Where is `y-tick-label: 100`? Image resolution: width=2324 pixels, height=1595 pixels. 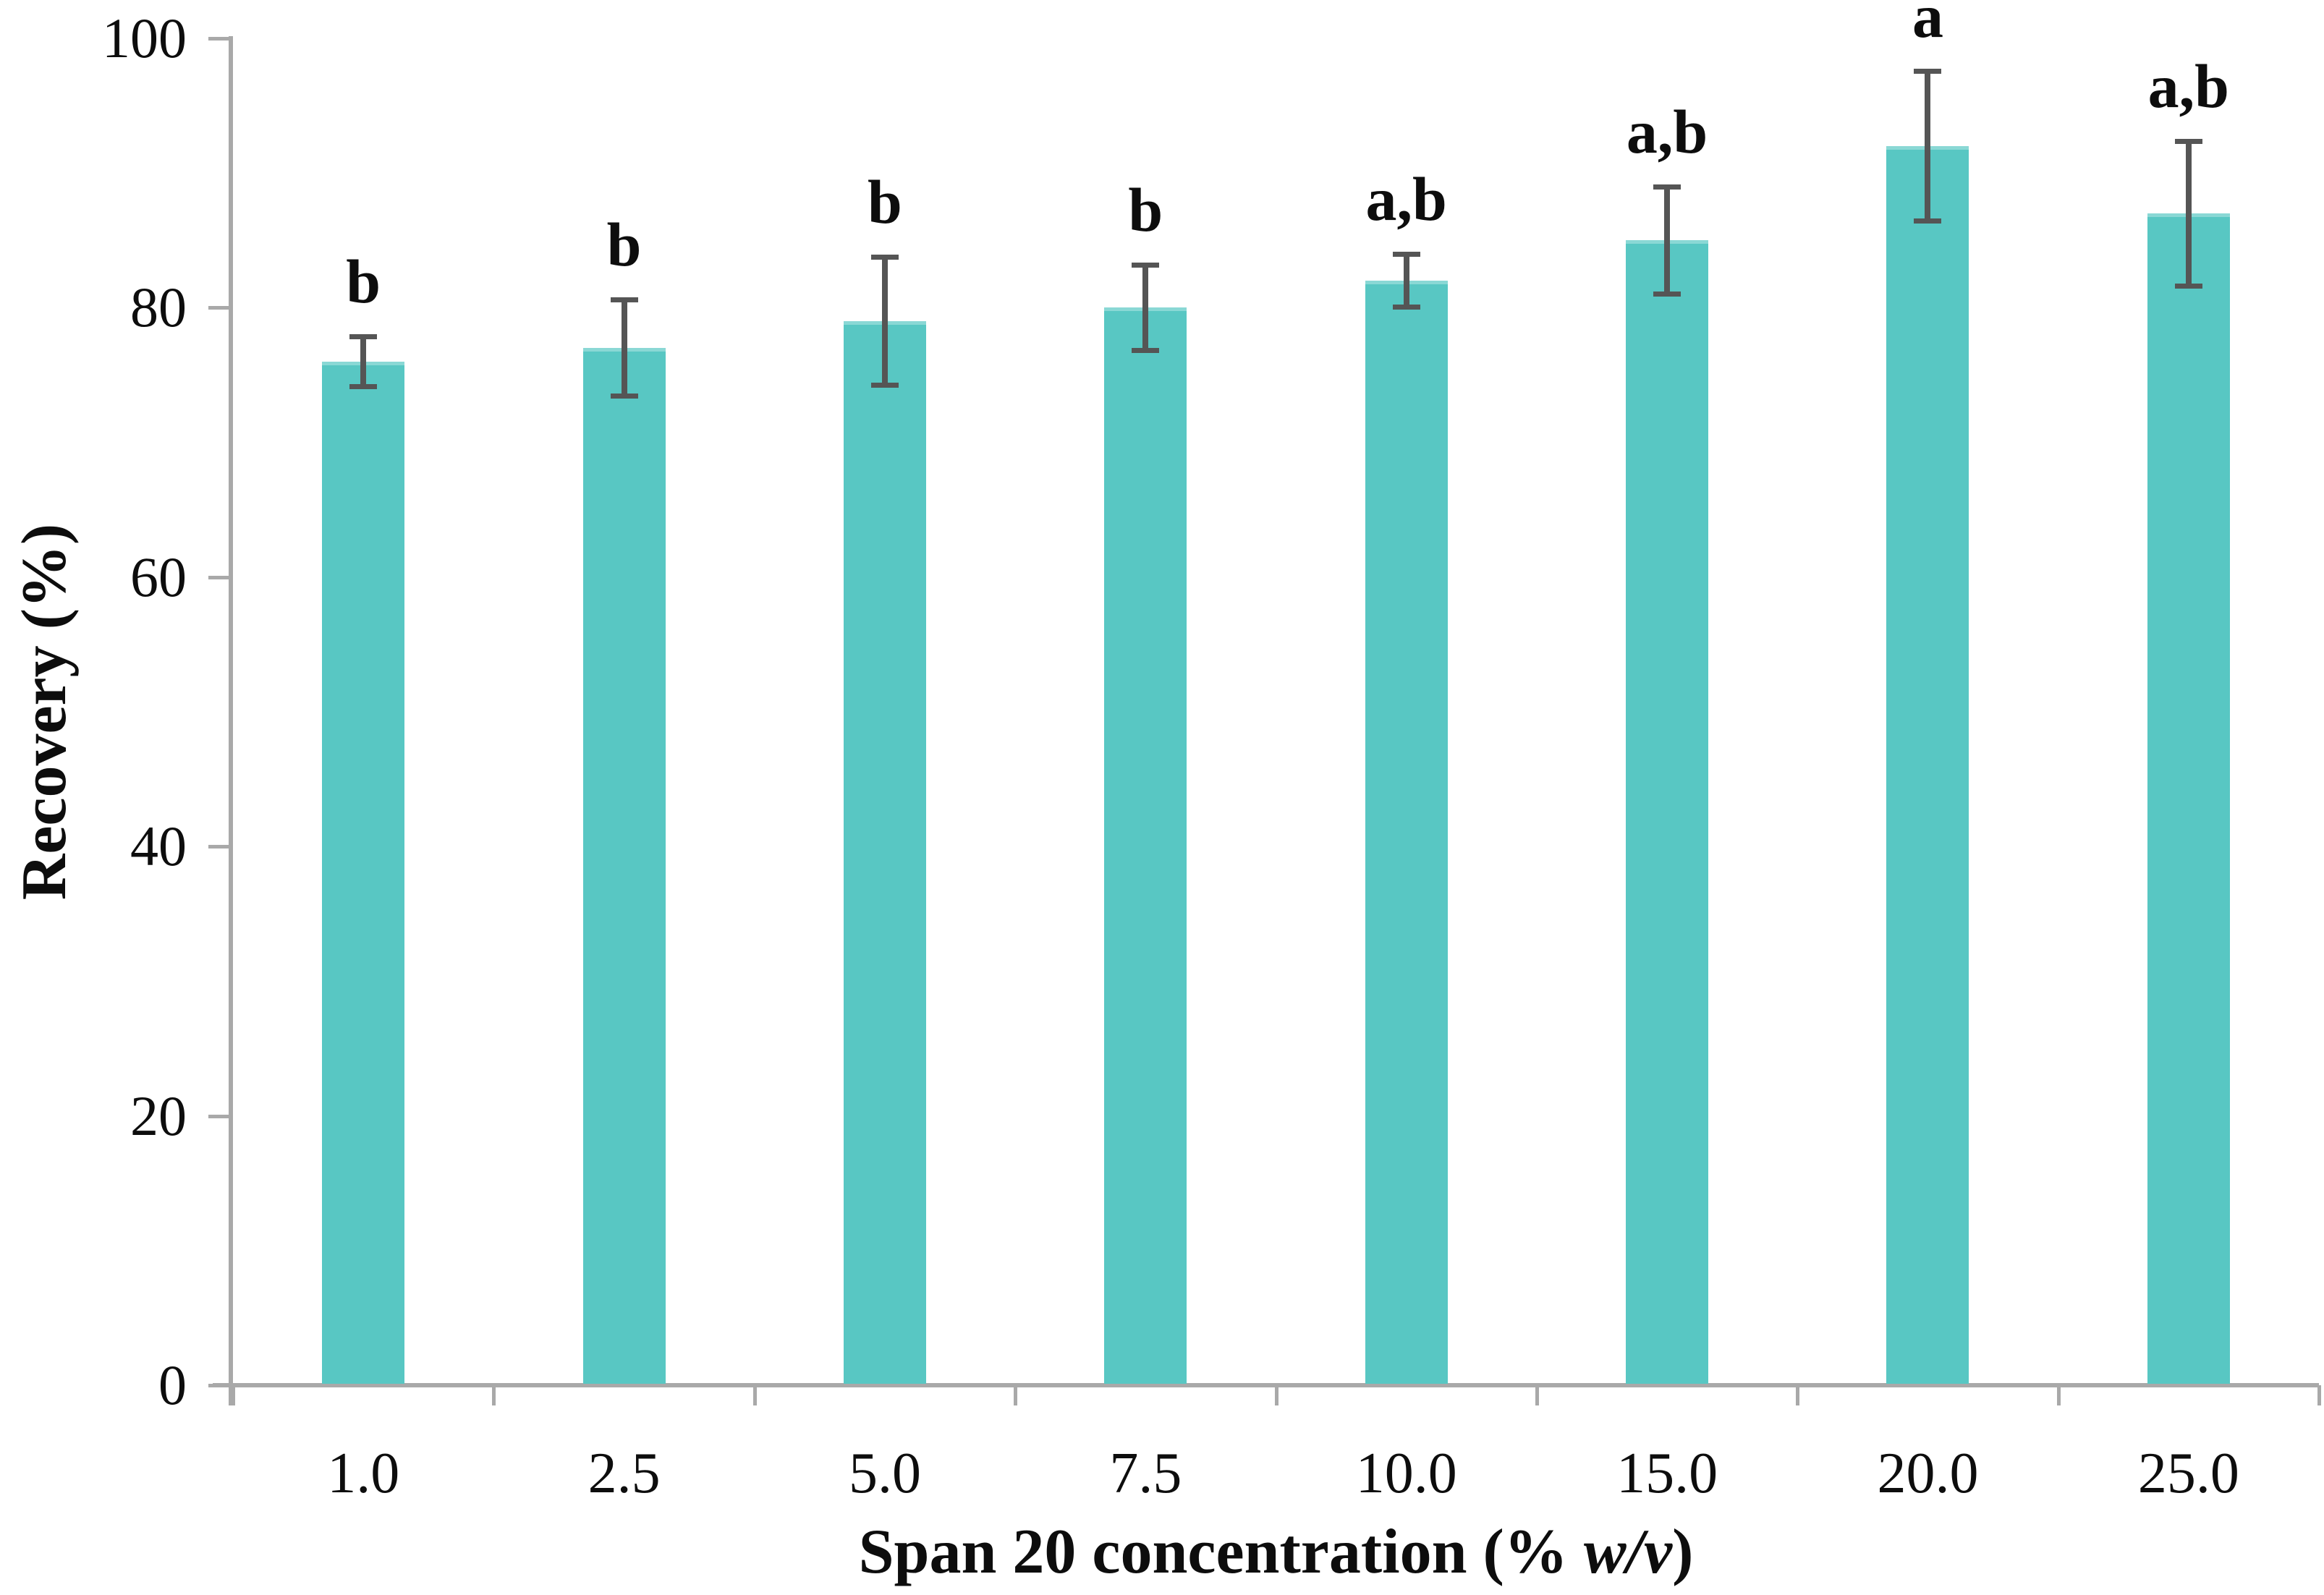
y-tick-label: 100 is located at coordinates (144, 38).